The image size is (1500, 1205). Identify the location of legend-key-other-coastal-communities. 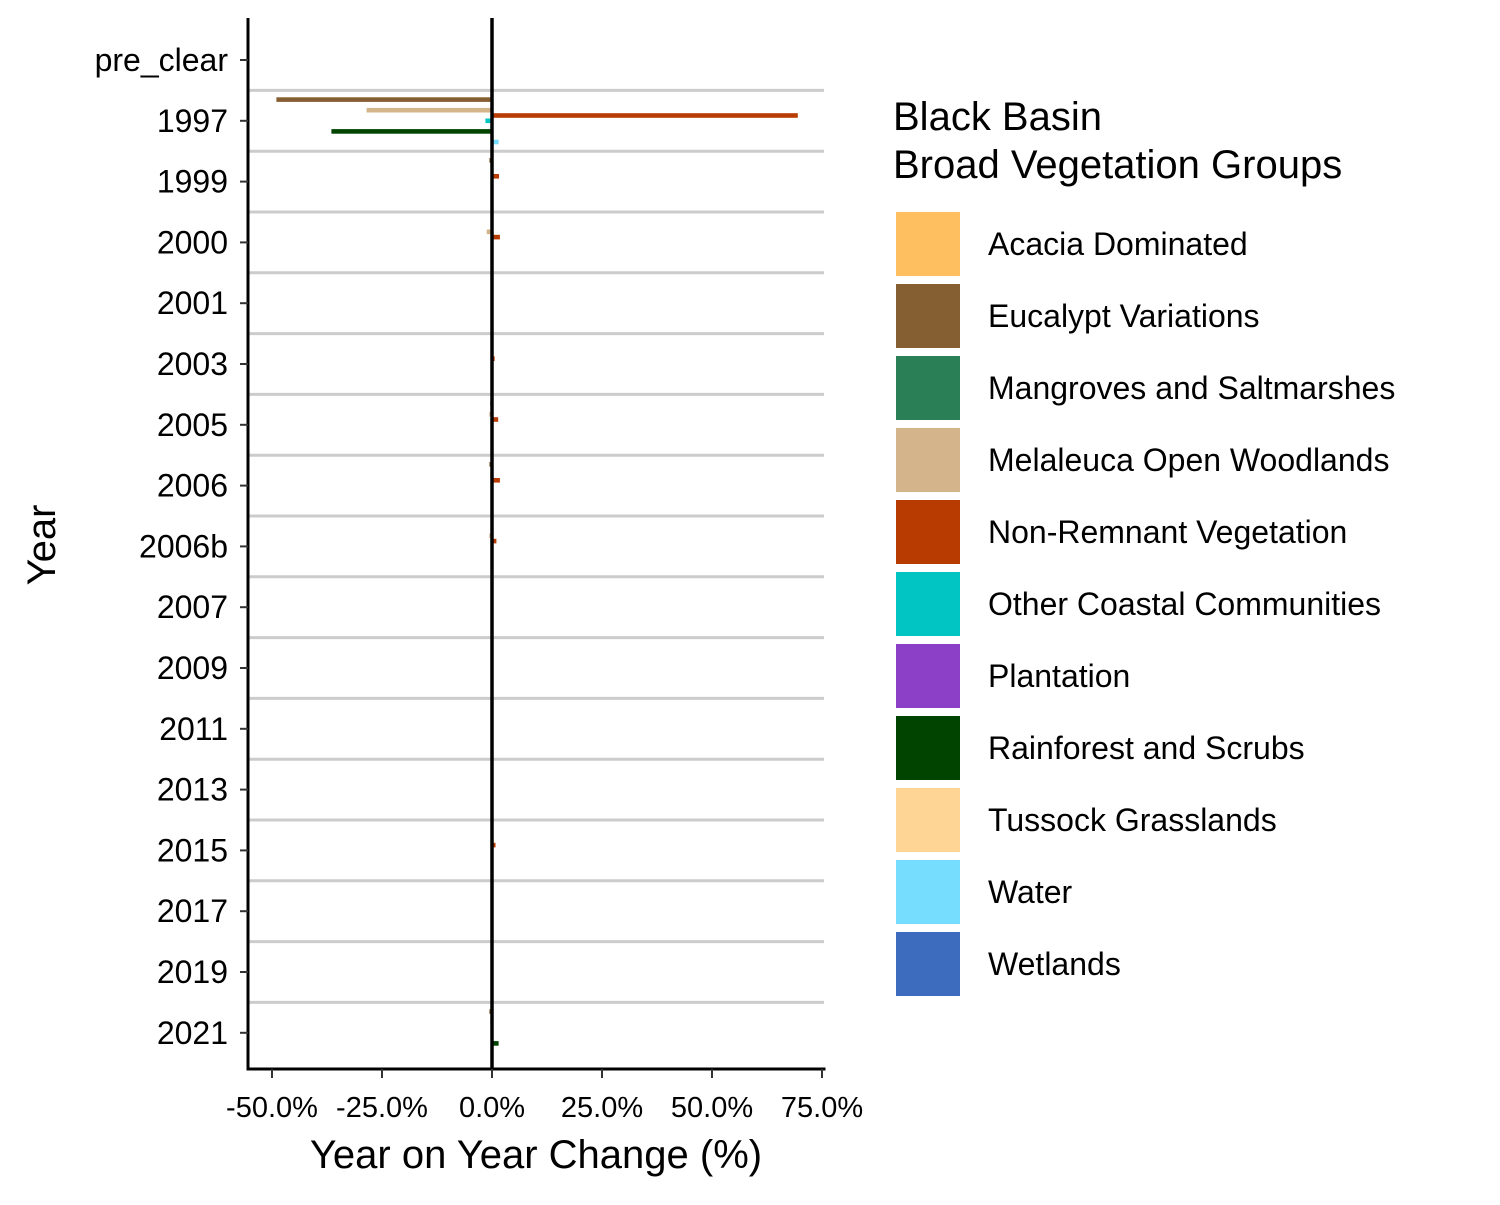
(928, 604).